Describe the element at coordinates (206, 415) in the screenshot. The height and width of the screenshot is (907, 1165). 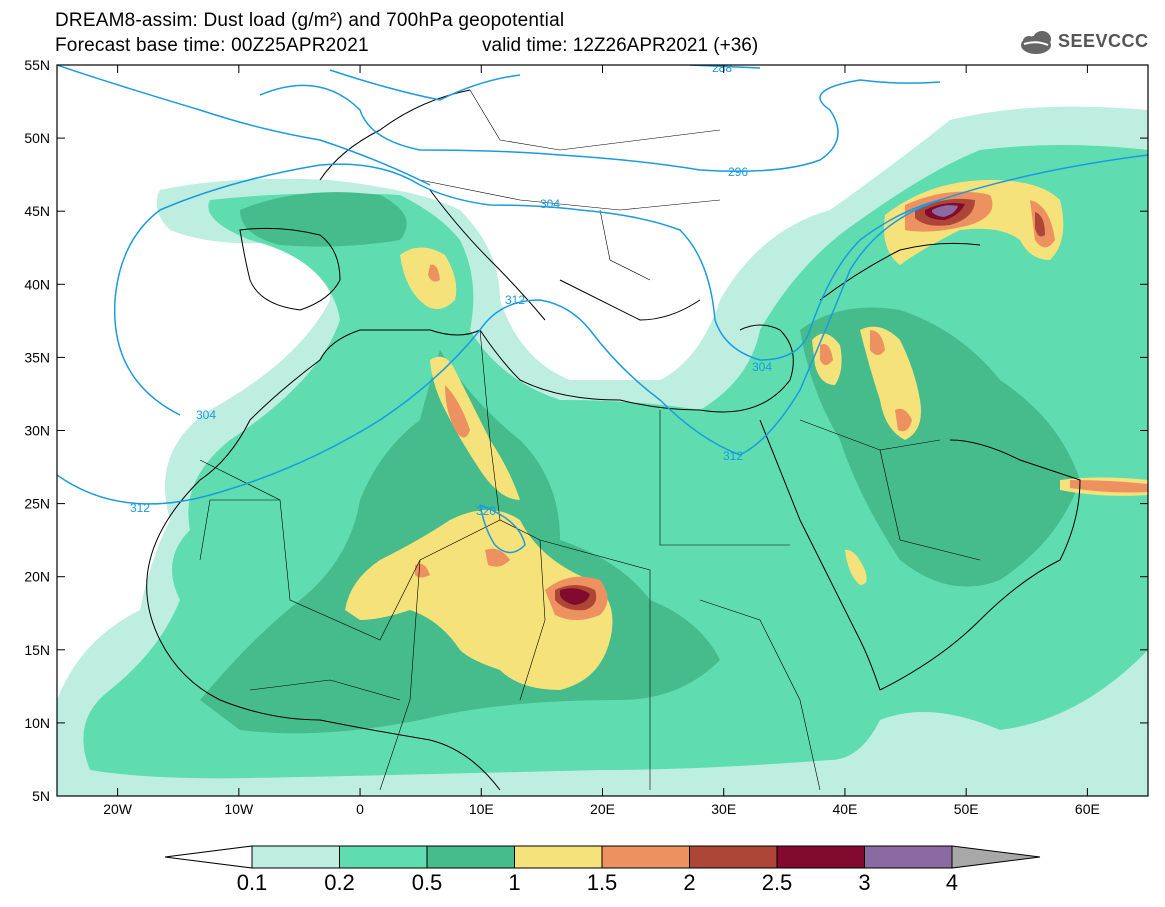
I see `contour-label-304-c: 304` at that location.